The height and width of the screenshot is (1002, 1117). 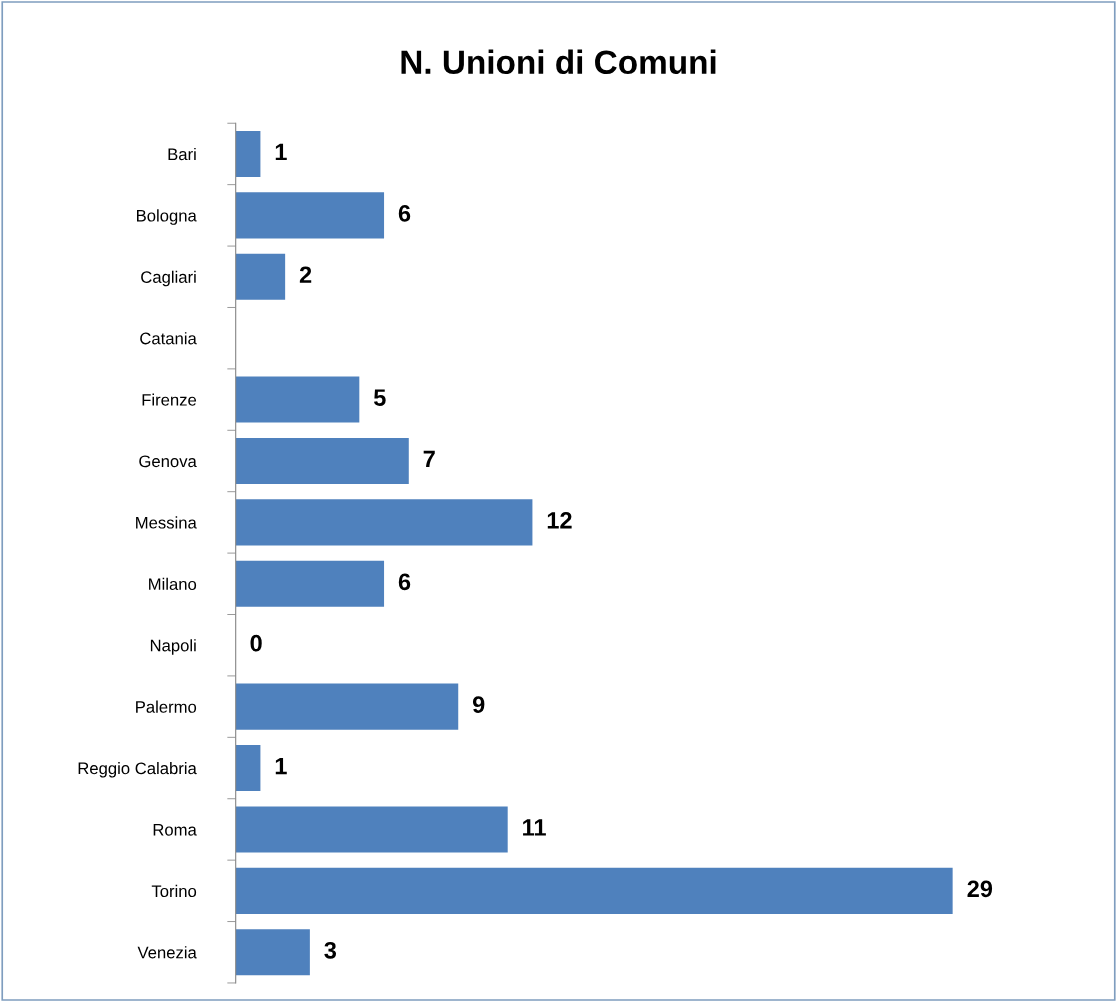 I want to click on y-tick-label: Catania, so click(x=168, y=338).